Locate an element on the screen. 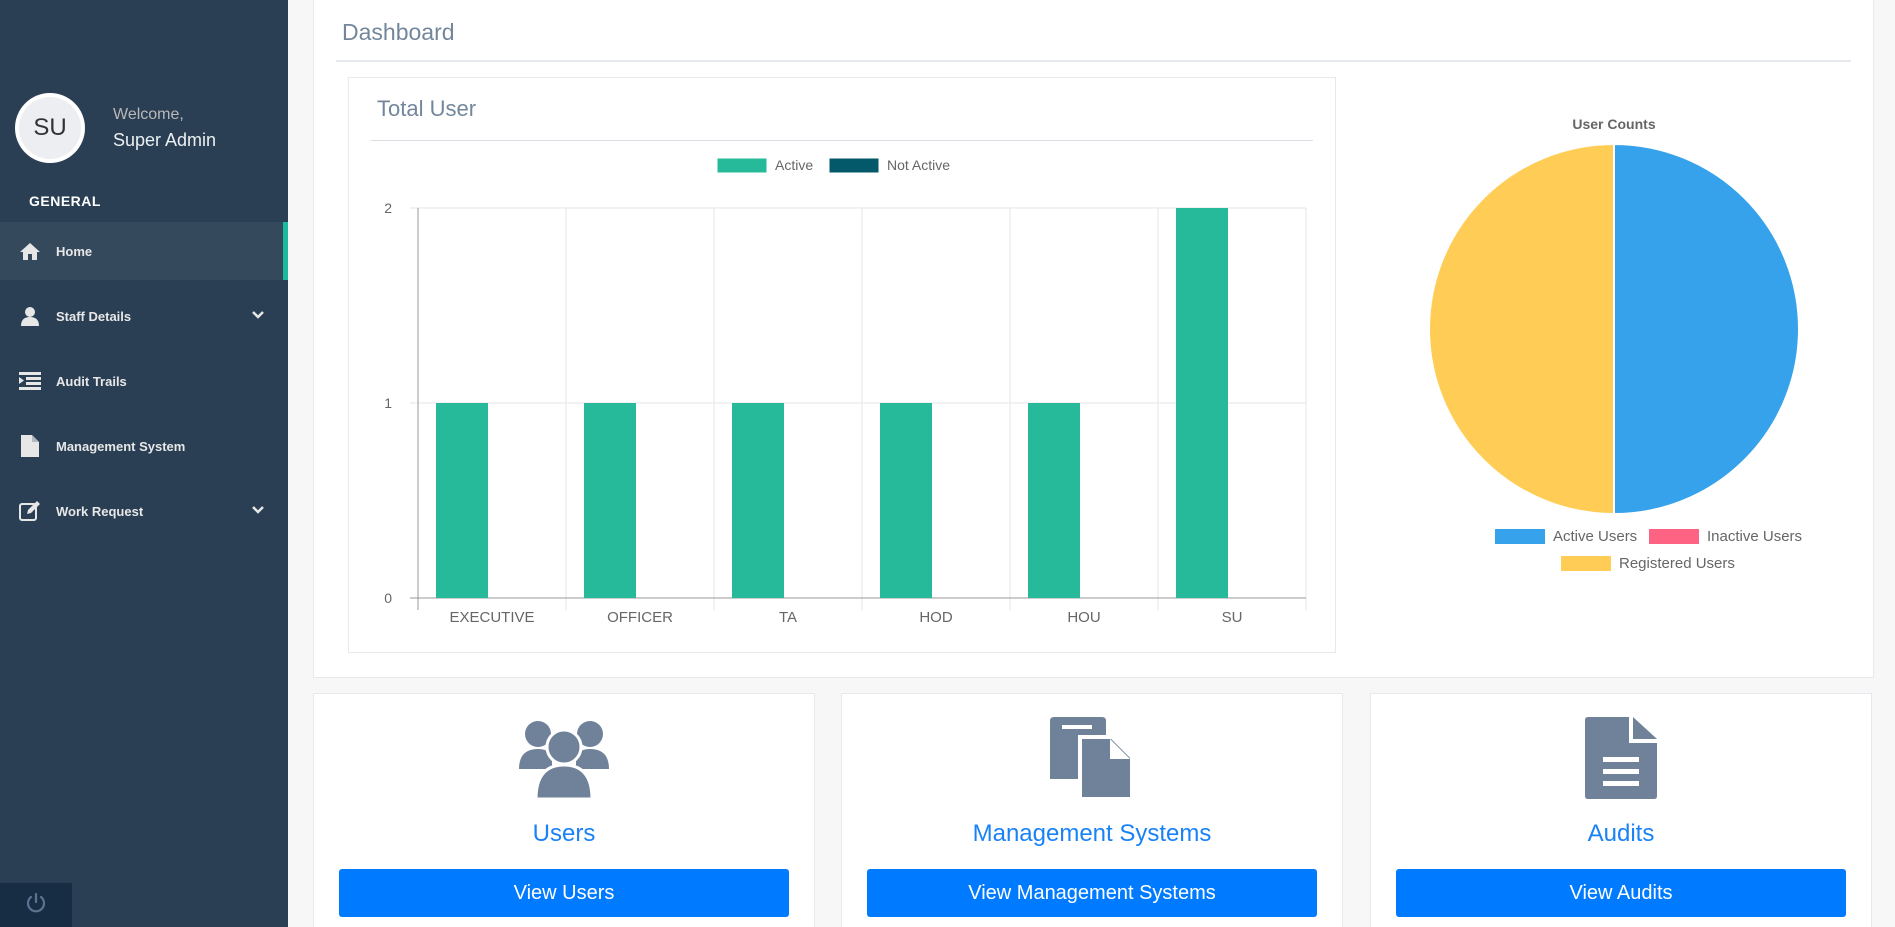 The width and height of the screenshot is (1895, 927). welcome-text: Welcome, is located at coordinates (148, 114).